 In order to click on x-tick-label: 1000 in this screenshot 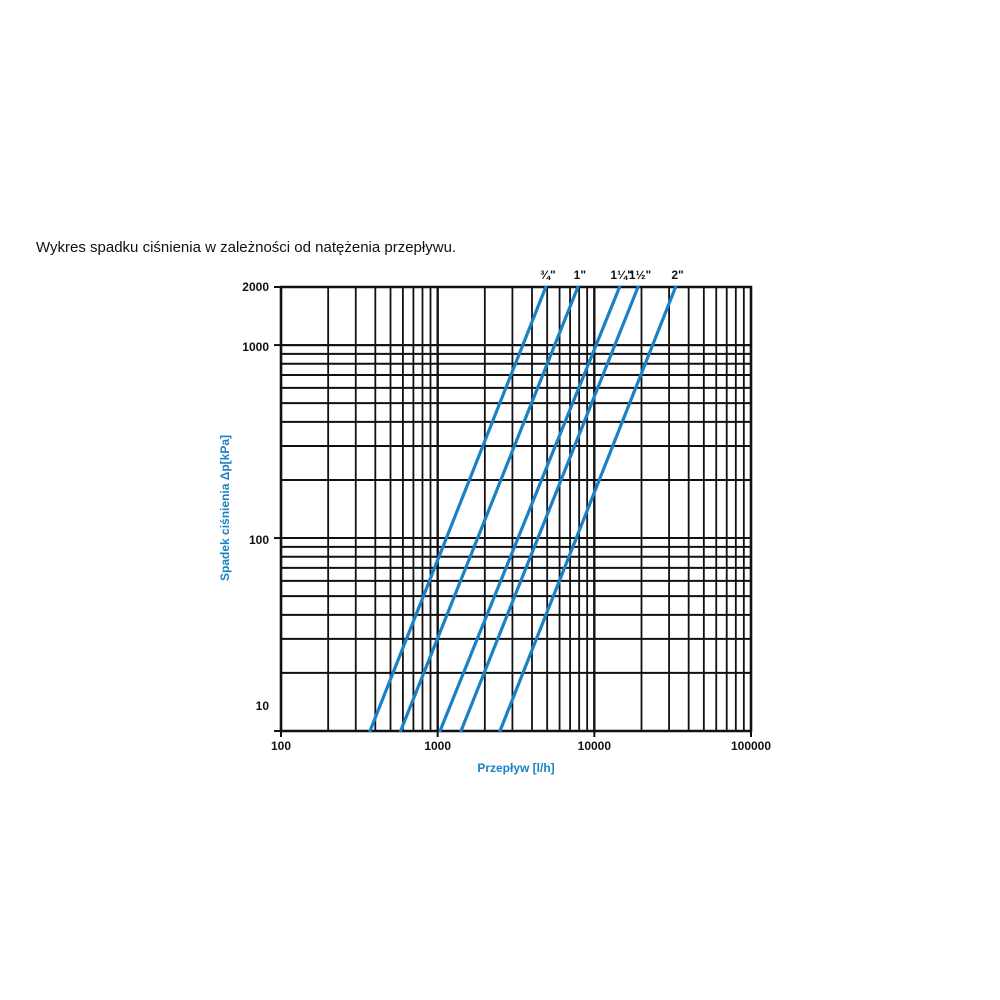, I will do `click(437, 746)`.